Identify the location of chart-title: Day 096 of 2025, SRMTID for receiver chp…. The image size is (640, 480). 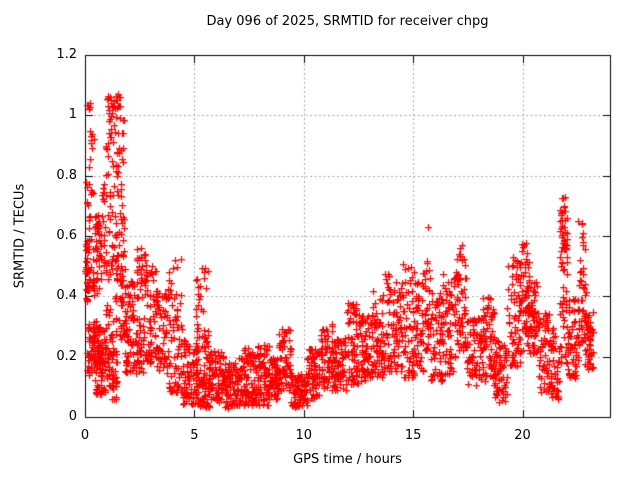
(347, 21).